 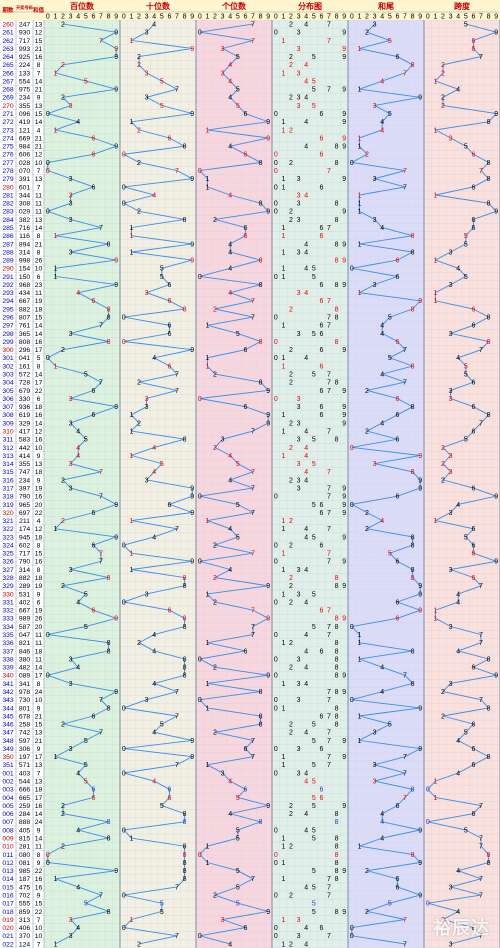 What do you see at coordinates (39, 733) in the screenshot?
I see `sum-value: 13` at bounding box center [39, 733].